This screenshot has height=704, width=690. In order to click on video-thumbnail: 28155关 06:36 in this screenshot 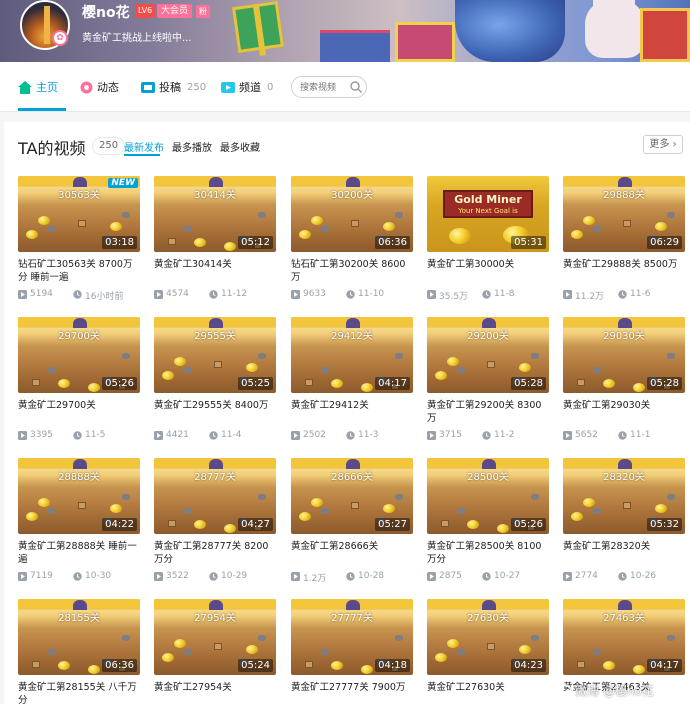, I will do `click(79, 637)`.